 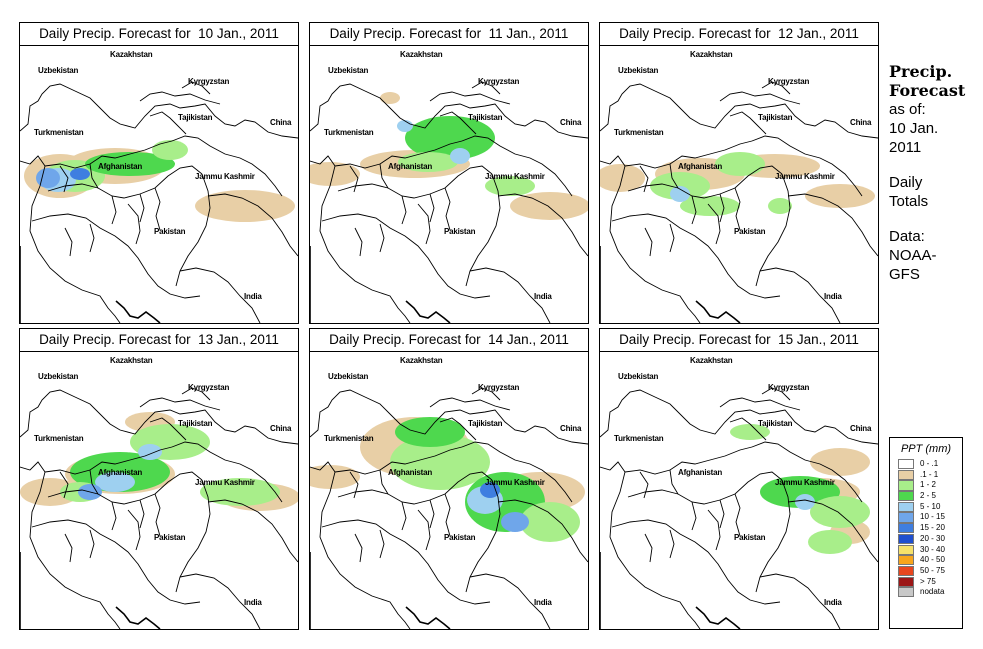 What do you see at coordinates (159, 34) in the screenshot?
I see `panel-title: Daily Precip. Forecast for 10 Jan., 2011` at bounding box center [159, 34].